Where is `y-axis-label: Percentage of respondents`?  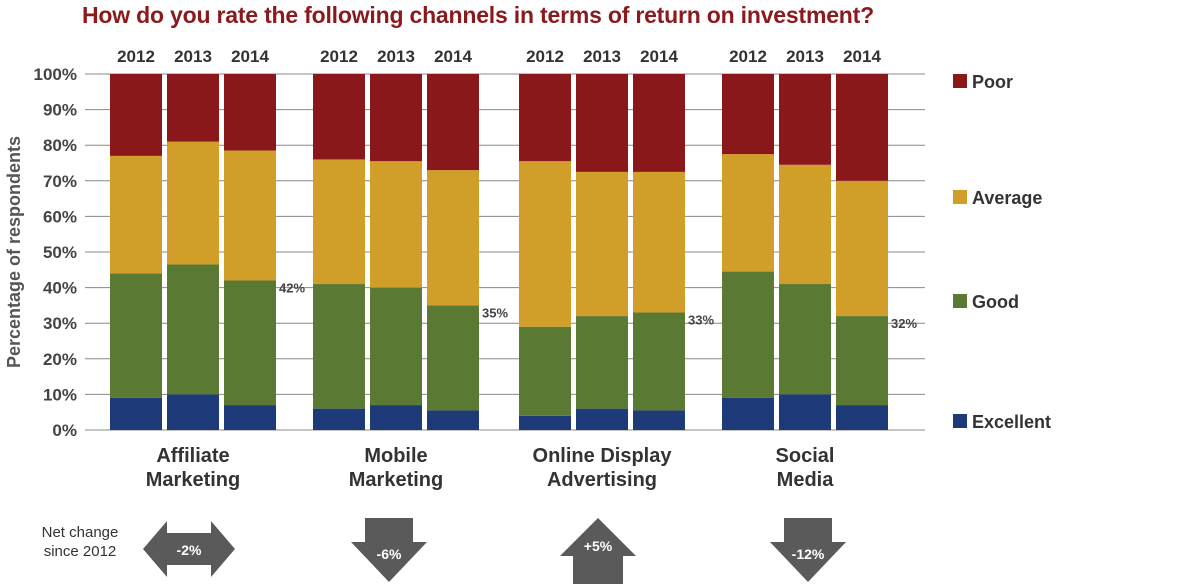
y-axis-label: Percentage of respondents is located at coordinates (14, 252).